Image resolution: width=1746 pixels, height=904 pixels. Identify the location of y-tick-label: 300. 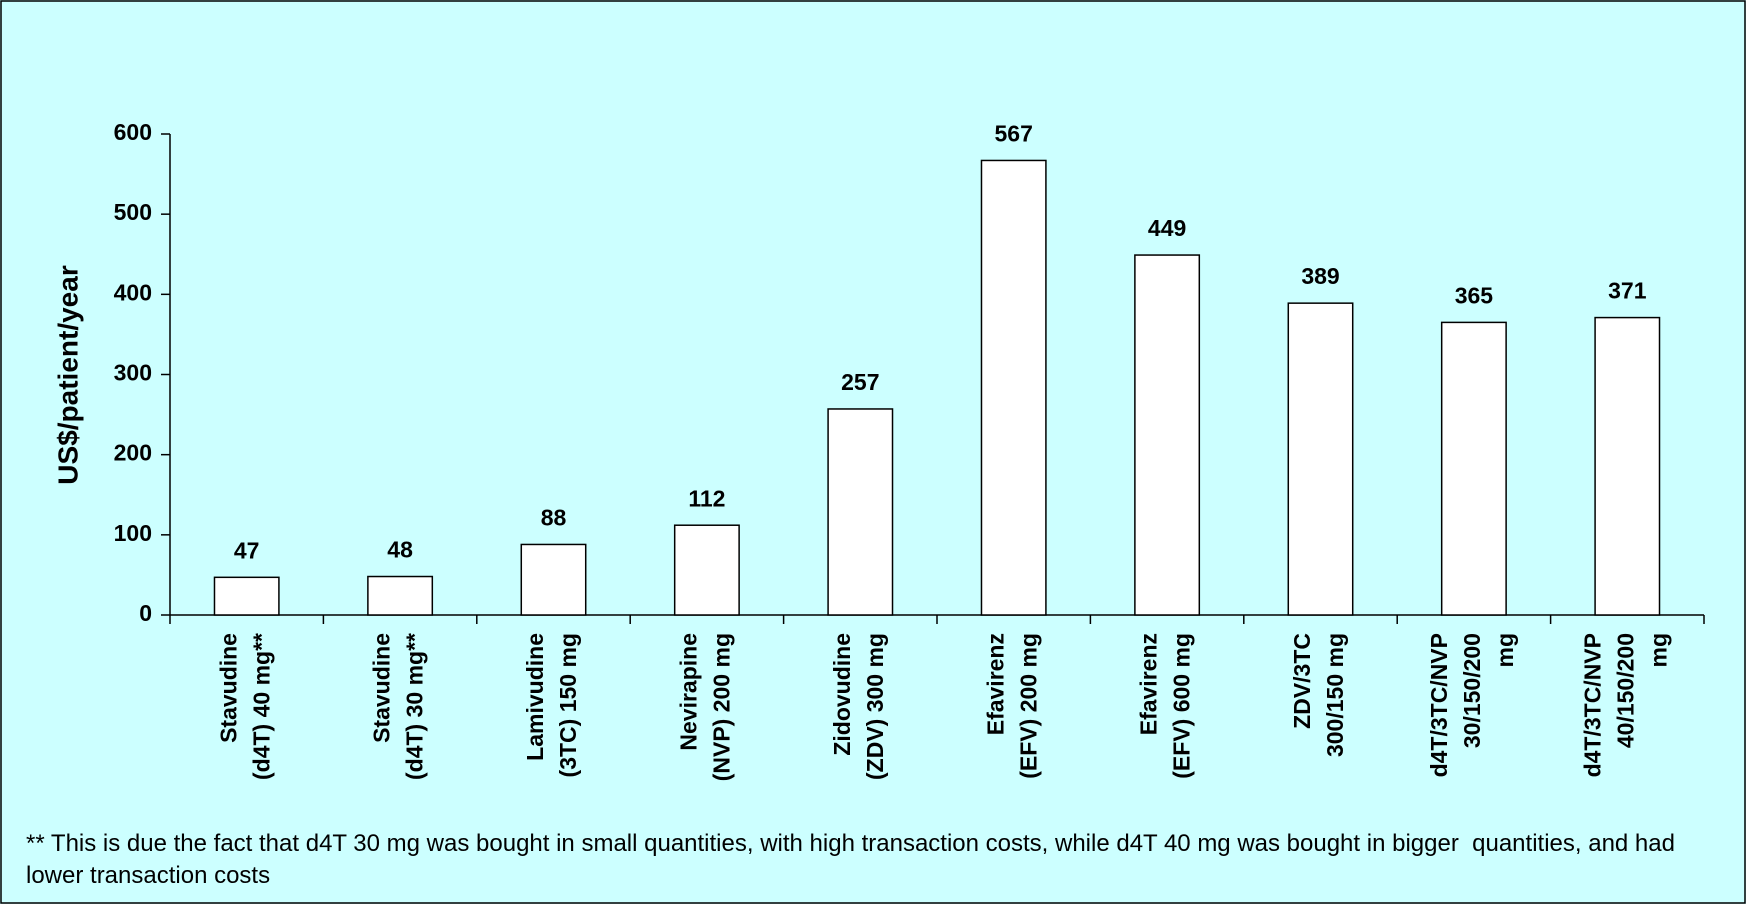
(133, 373).